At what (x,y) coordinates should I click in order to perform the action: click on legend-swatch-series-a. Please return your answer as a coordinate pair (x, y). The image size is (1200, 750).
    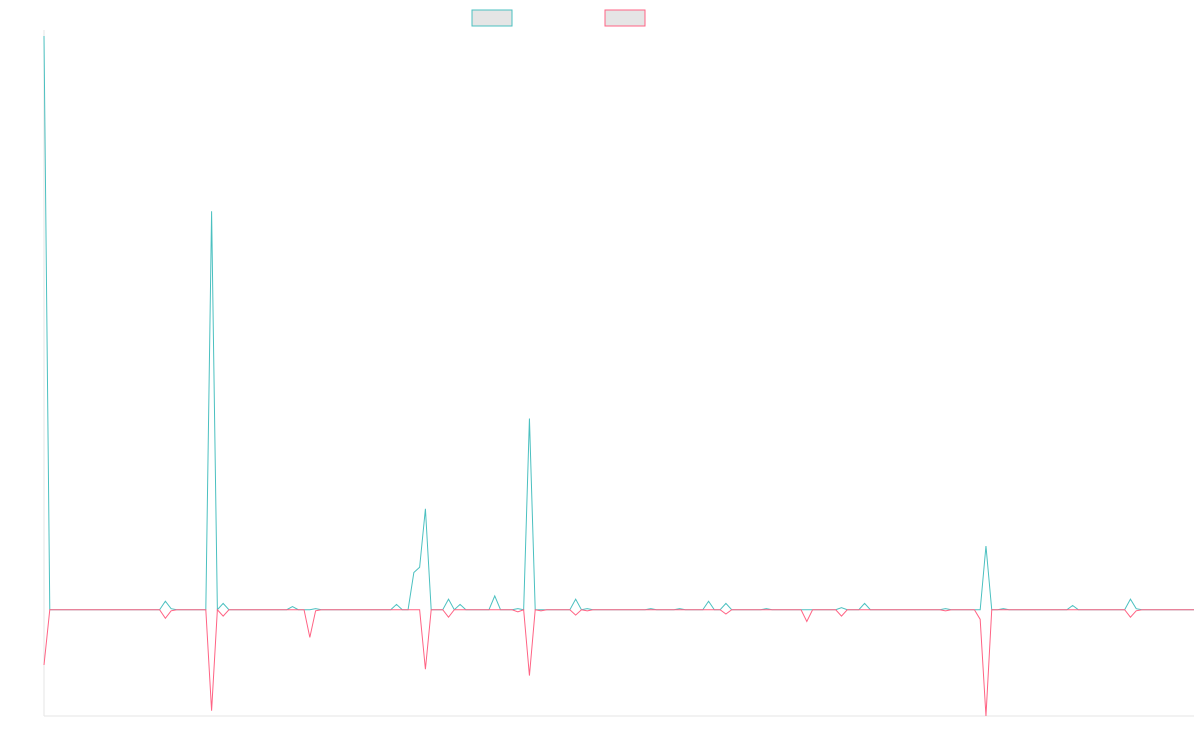
    Looking at the image, I should click on (492, 18).